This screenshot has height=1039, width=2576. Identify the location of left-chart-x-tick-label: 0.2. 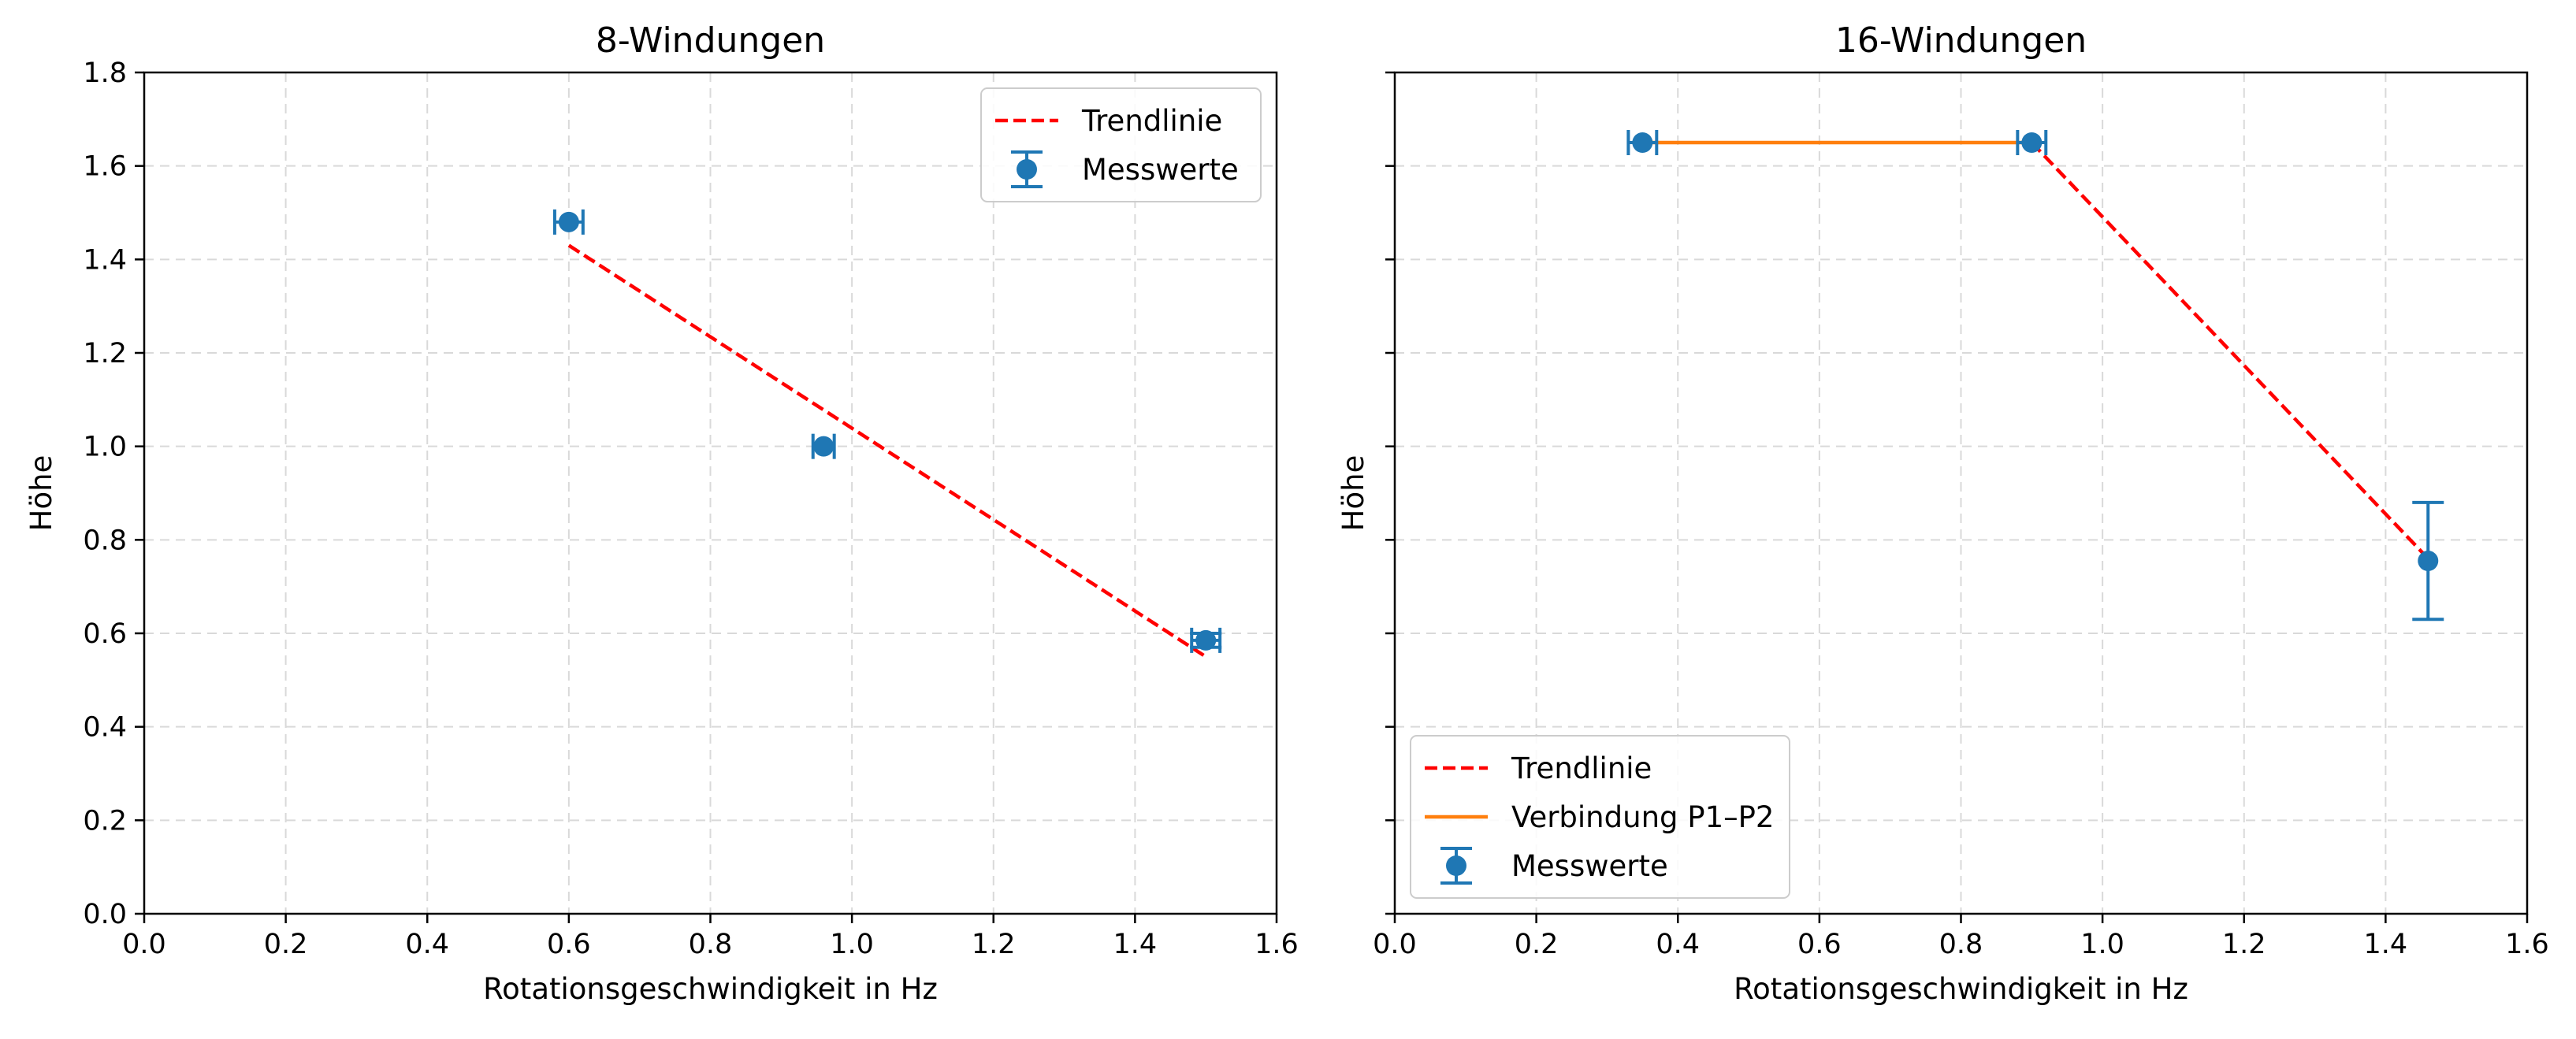
(286, 944).